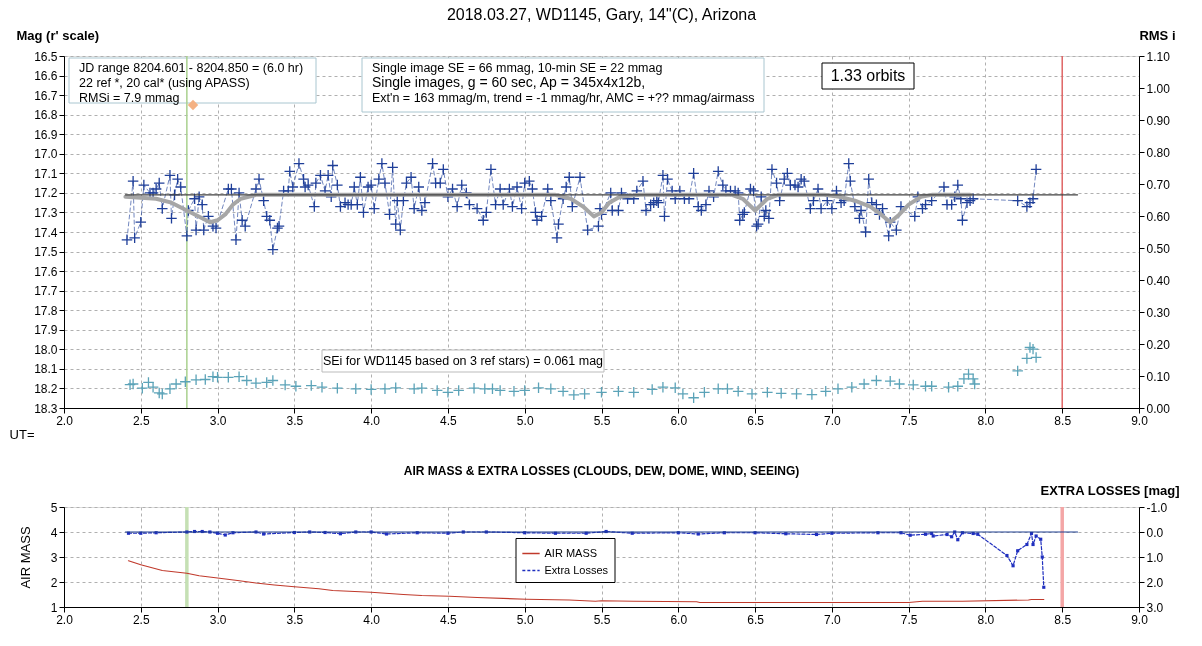  Describe the element at coordinates (1158, 152) in the screenshot. I see `y2-tick-label: 0.80` at that location.